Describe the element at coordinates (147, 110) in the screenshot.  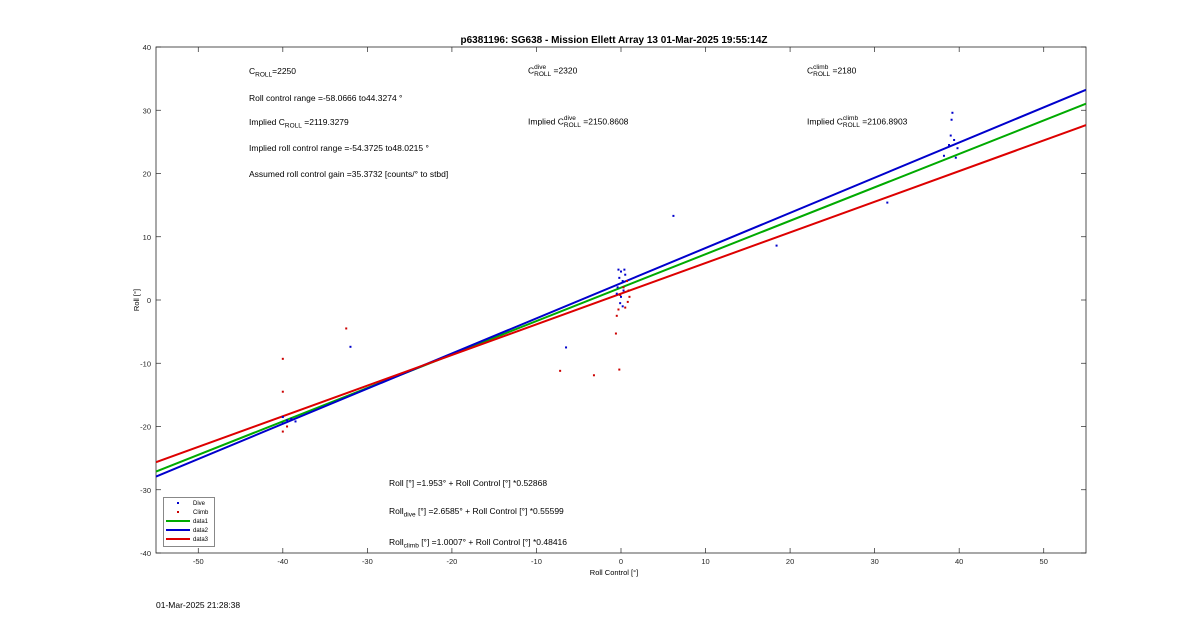
I see `y-tick-label: 30` at that location.